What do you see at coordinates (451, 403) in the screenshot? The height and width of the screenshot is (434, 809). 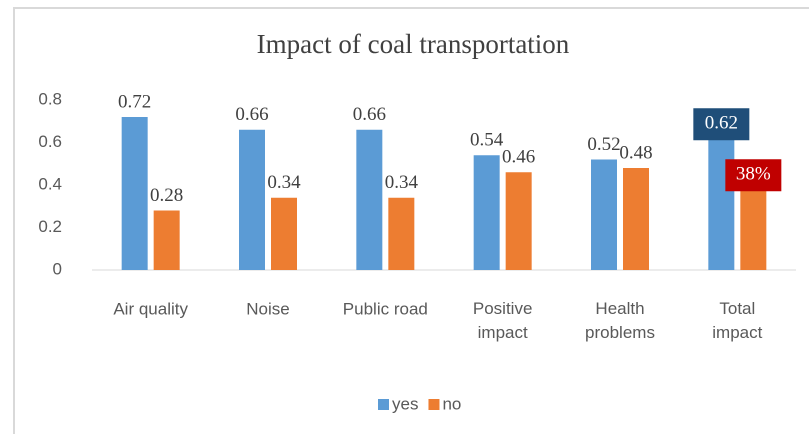 I see `legend-label: no` at bounding box center [451, 403].